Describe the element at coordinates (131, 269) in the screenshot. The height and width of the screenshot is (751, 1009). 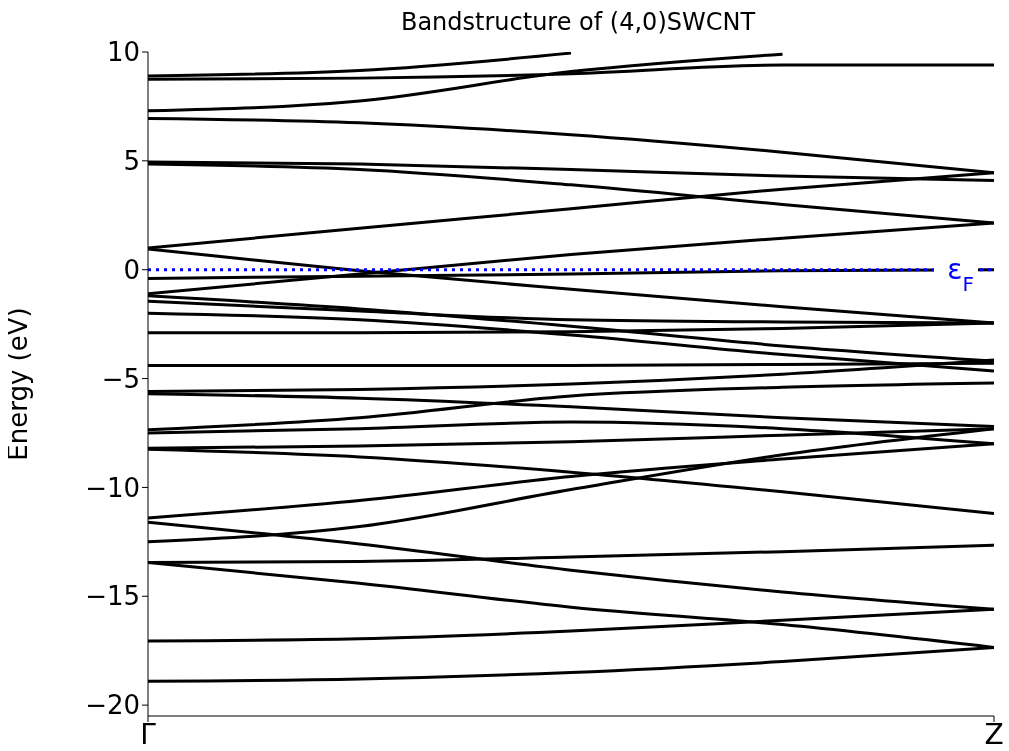
I see `y-tick-label: 0` at that location.